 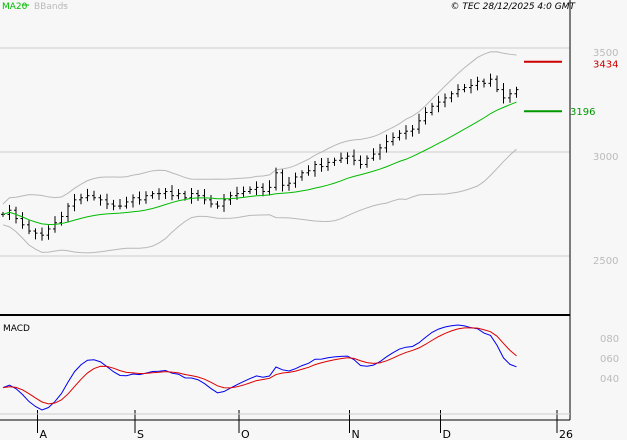 What do you see at coordinates (605, 261) in the screenshot?
I see `y-tick-label: 2500` at bounding box center [605, 261].